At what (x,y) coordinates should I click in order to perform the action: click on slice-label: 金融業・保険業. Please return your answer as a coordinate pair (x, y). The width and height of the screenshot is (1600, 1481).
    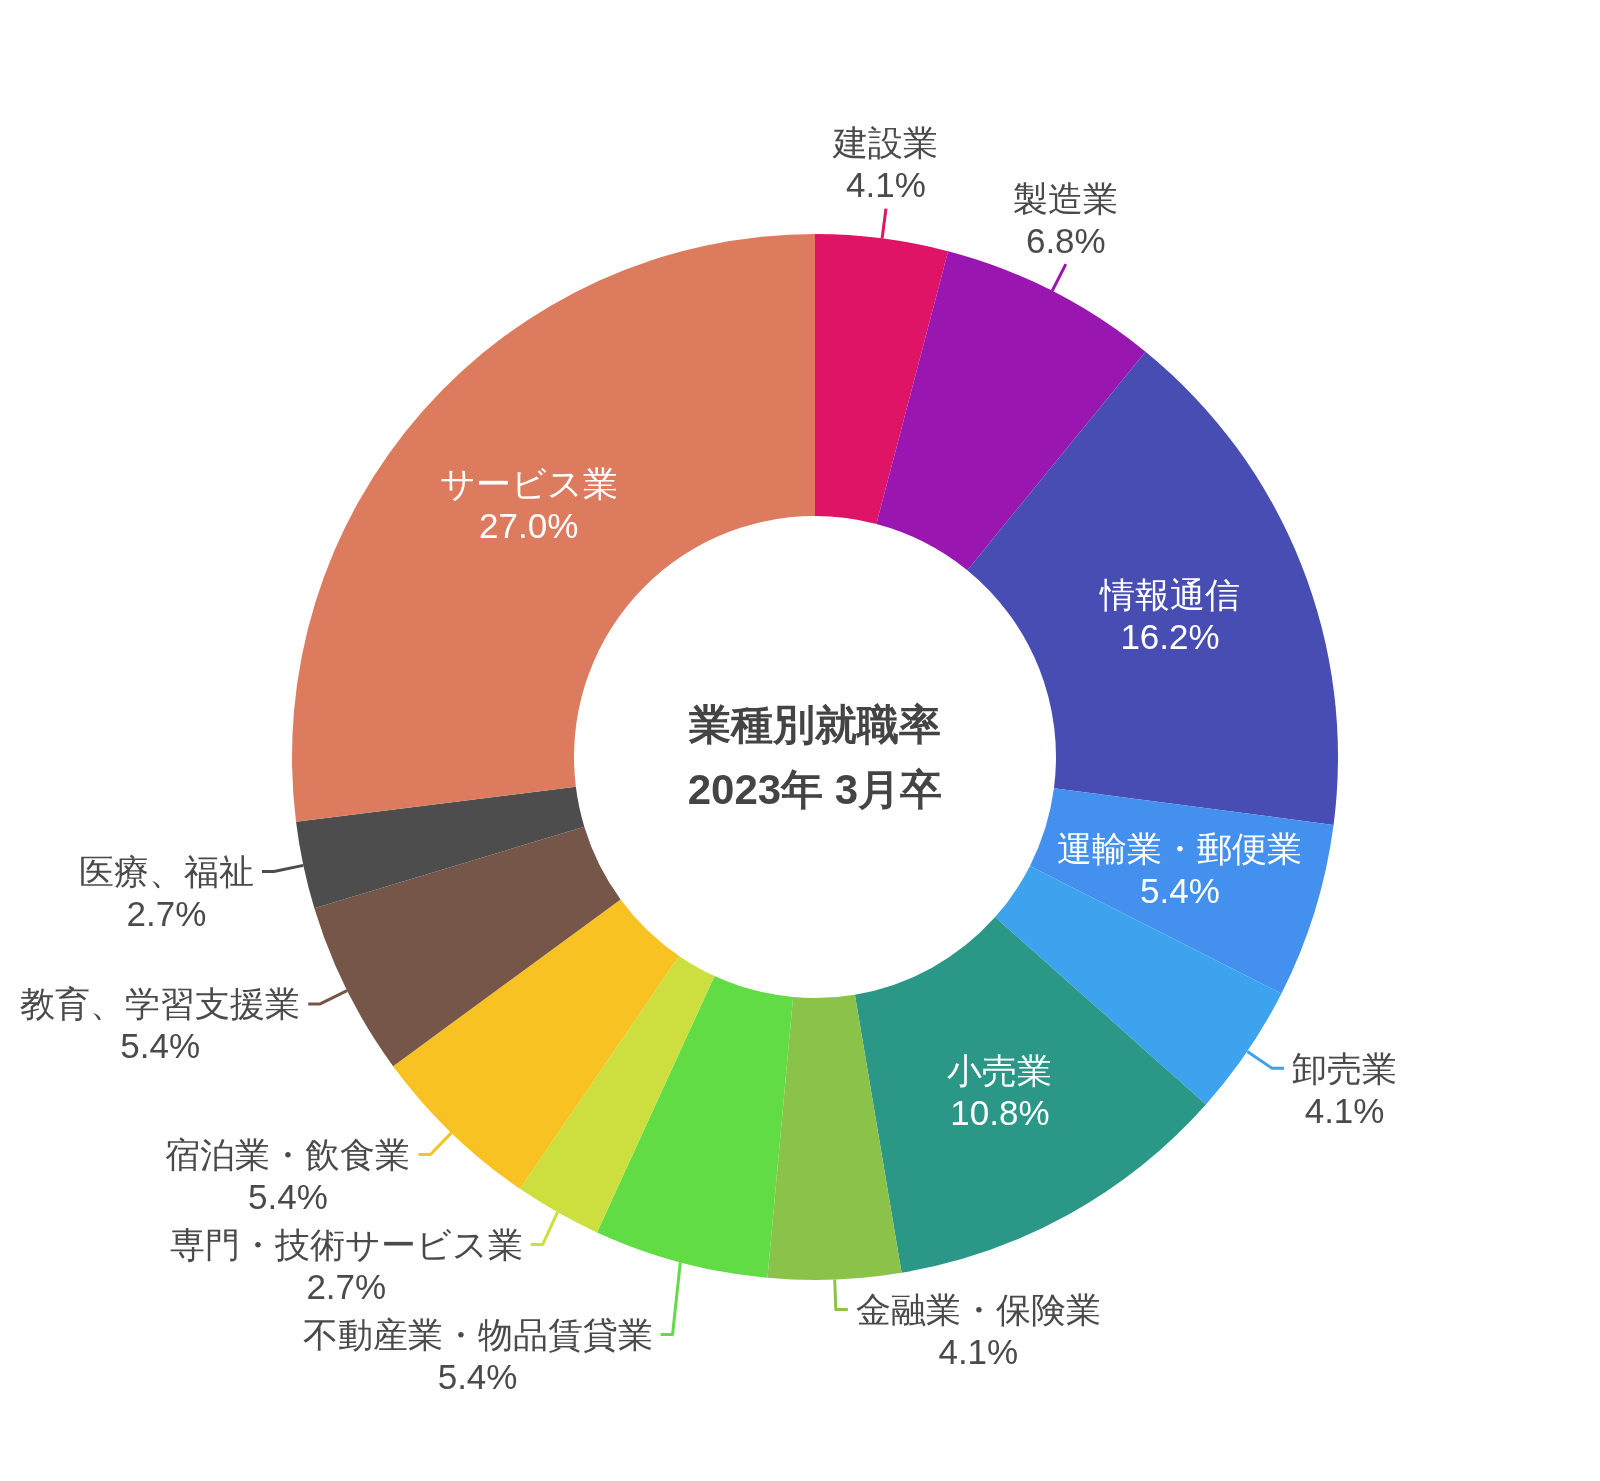
    Looking at the image, I should click on (978, 1310).